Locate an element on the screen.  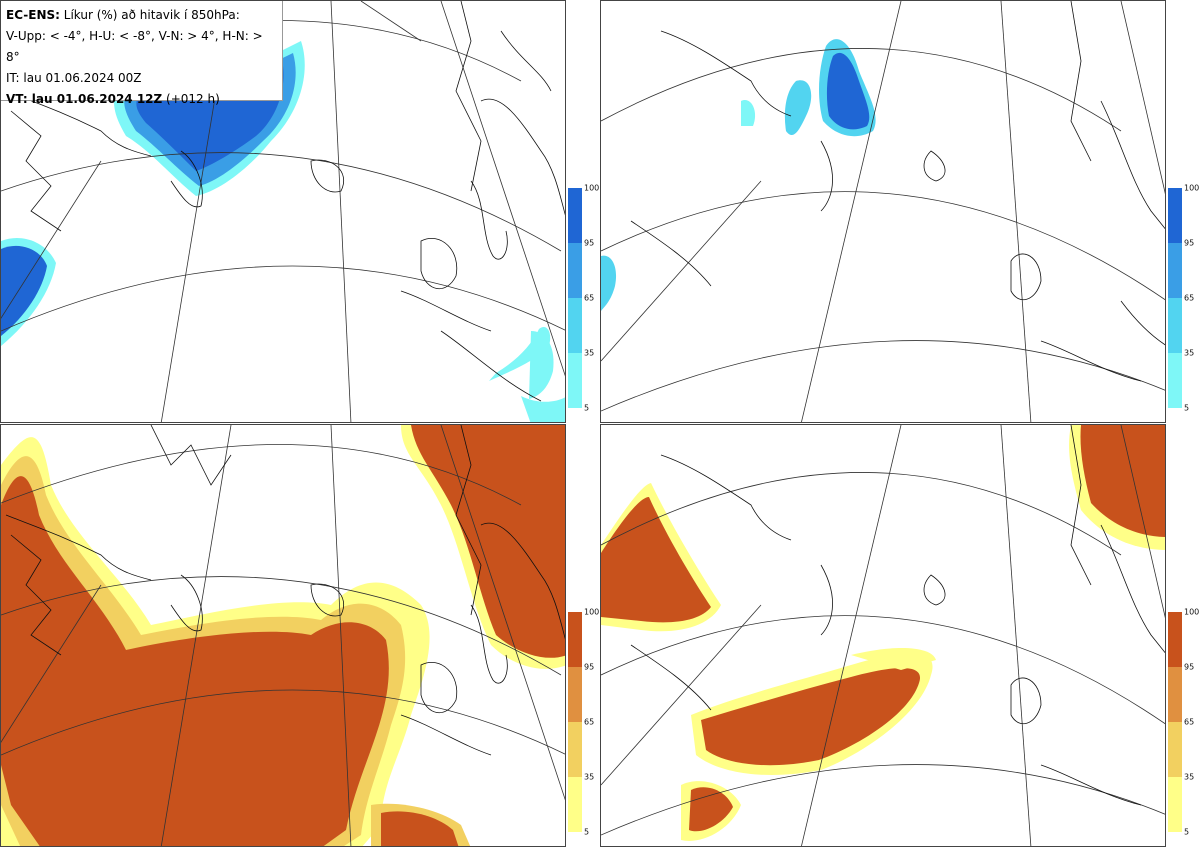
legend-lead-time: (+012 h) is located at coordinates (191, 99).